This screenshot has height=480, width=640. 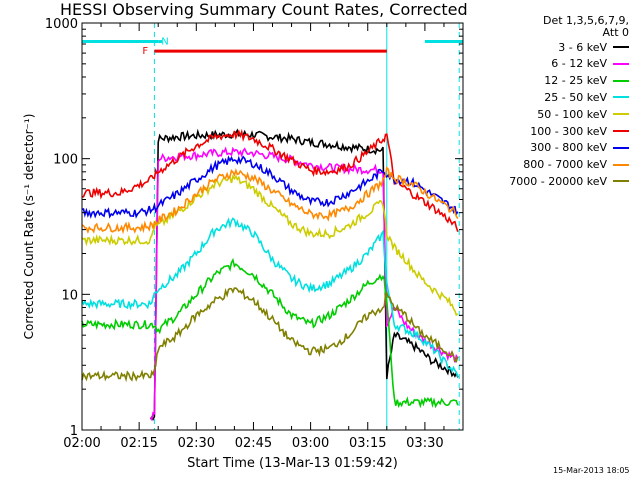 What do you see at coordinates (196, 443) in the screenshot?
I see `x-tick-label-3: 02:30` at bounding box center [196, 443].